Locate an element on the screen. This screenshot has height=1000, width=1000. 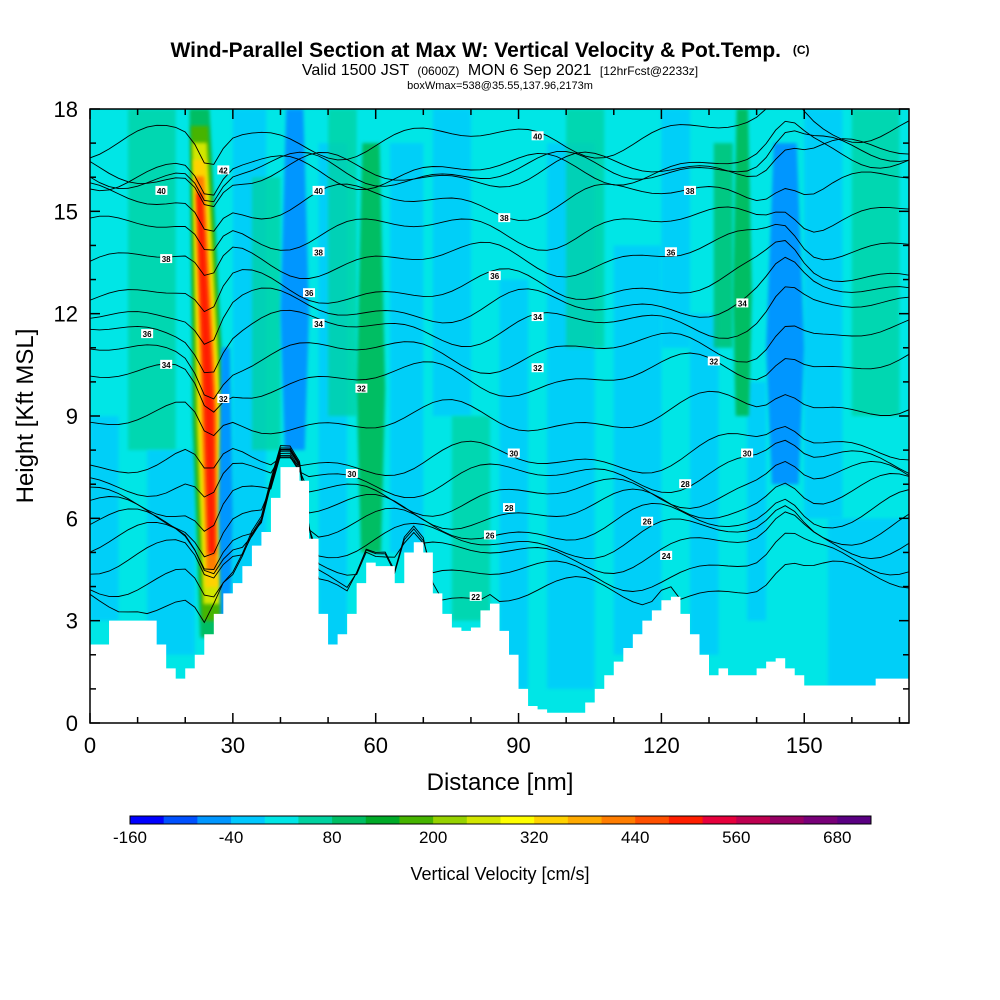
isentrope-label: 26 is located at coordinates (647, 522).